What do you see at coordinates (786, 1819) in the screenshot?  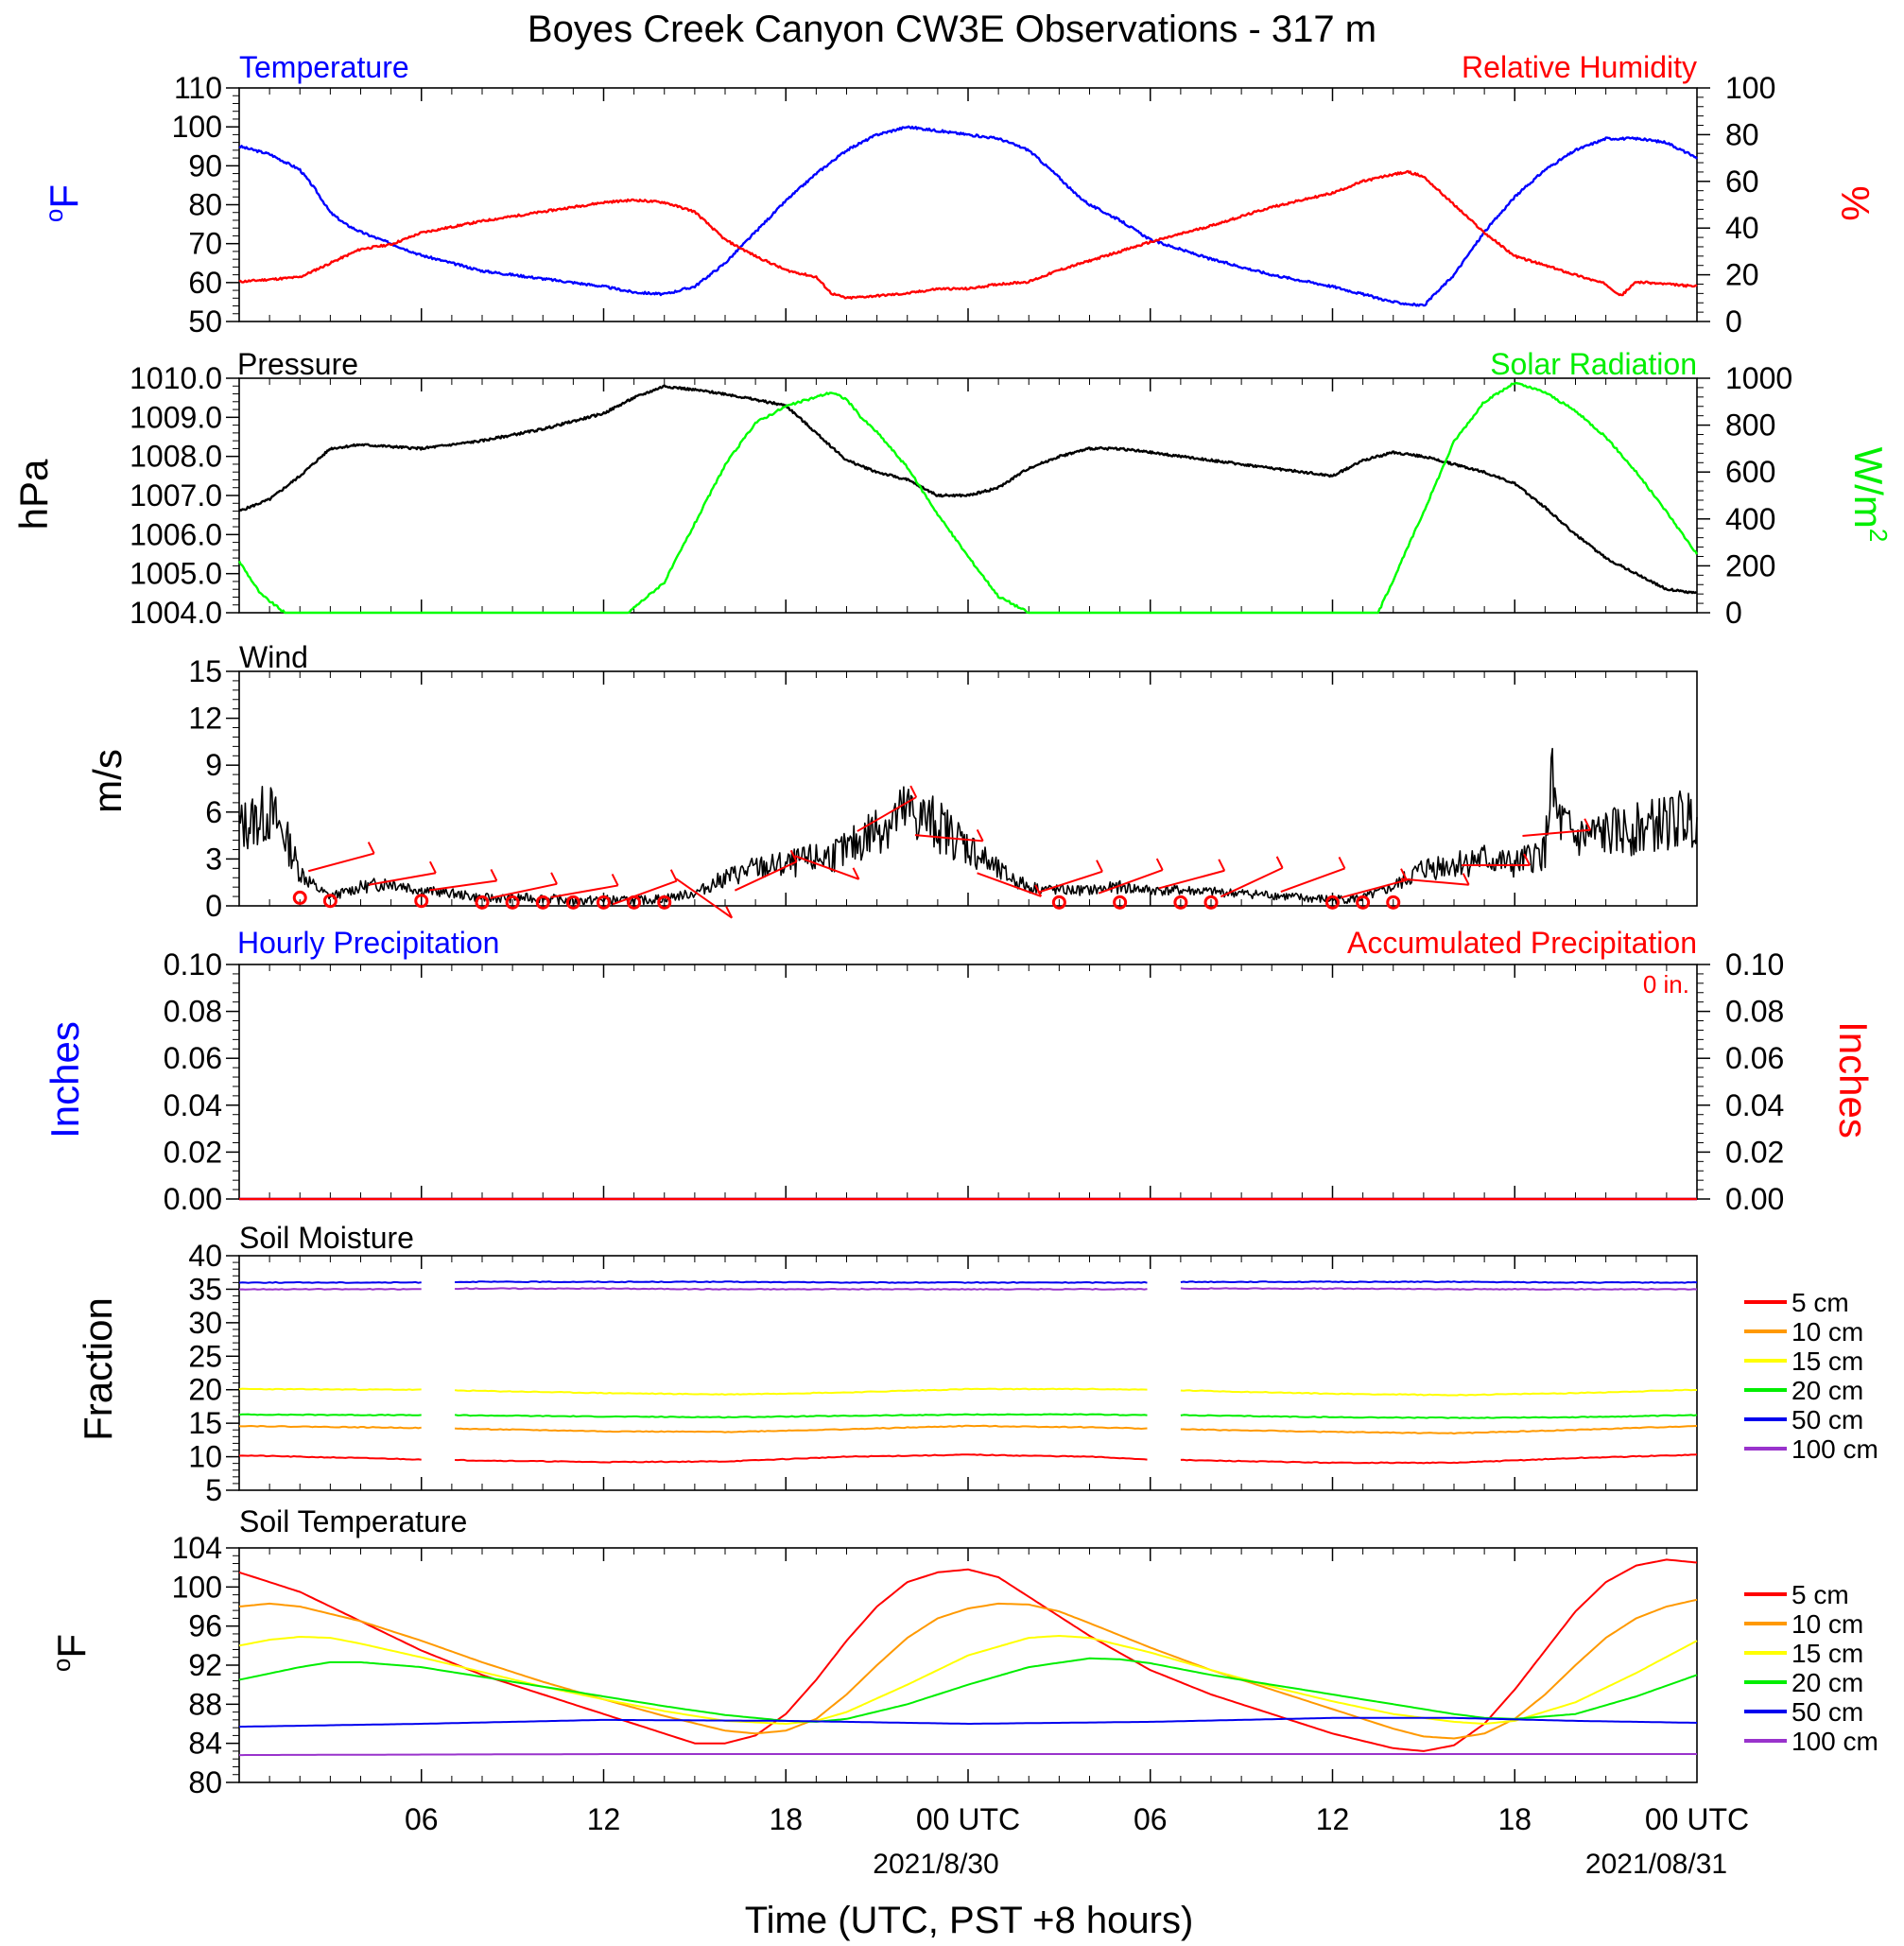 I see `time-tick-label: 18` at bounding box center [786, 1819].